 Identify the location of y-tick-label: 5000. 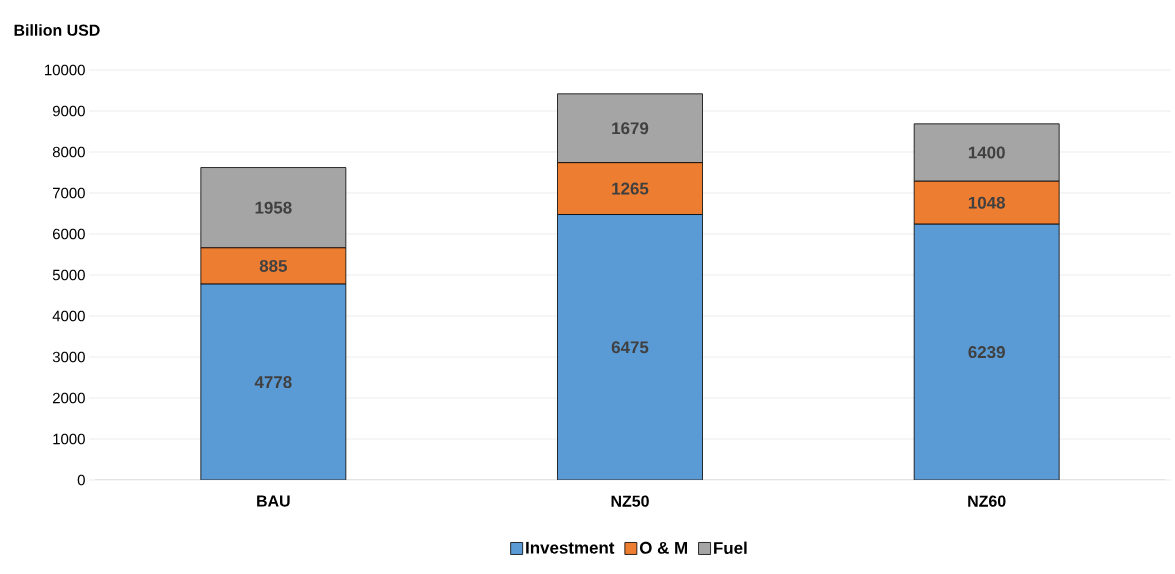
(68, 275).